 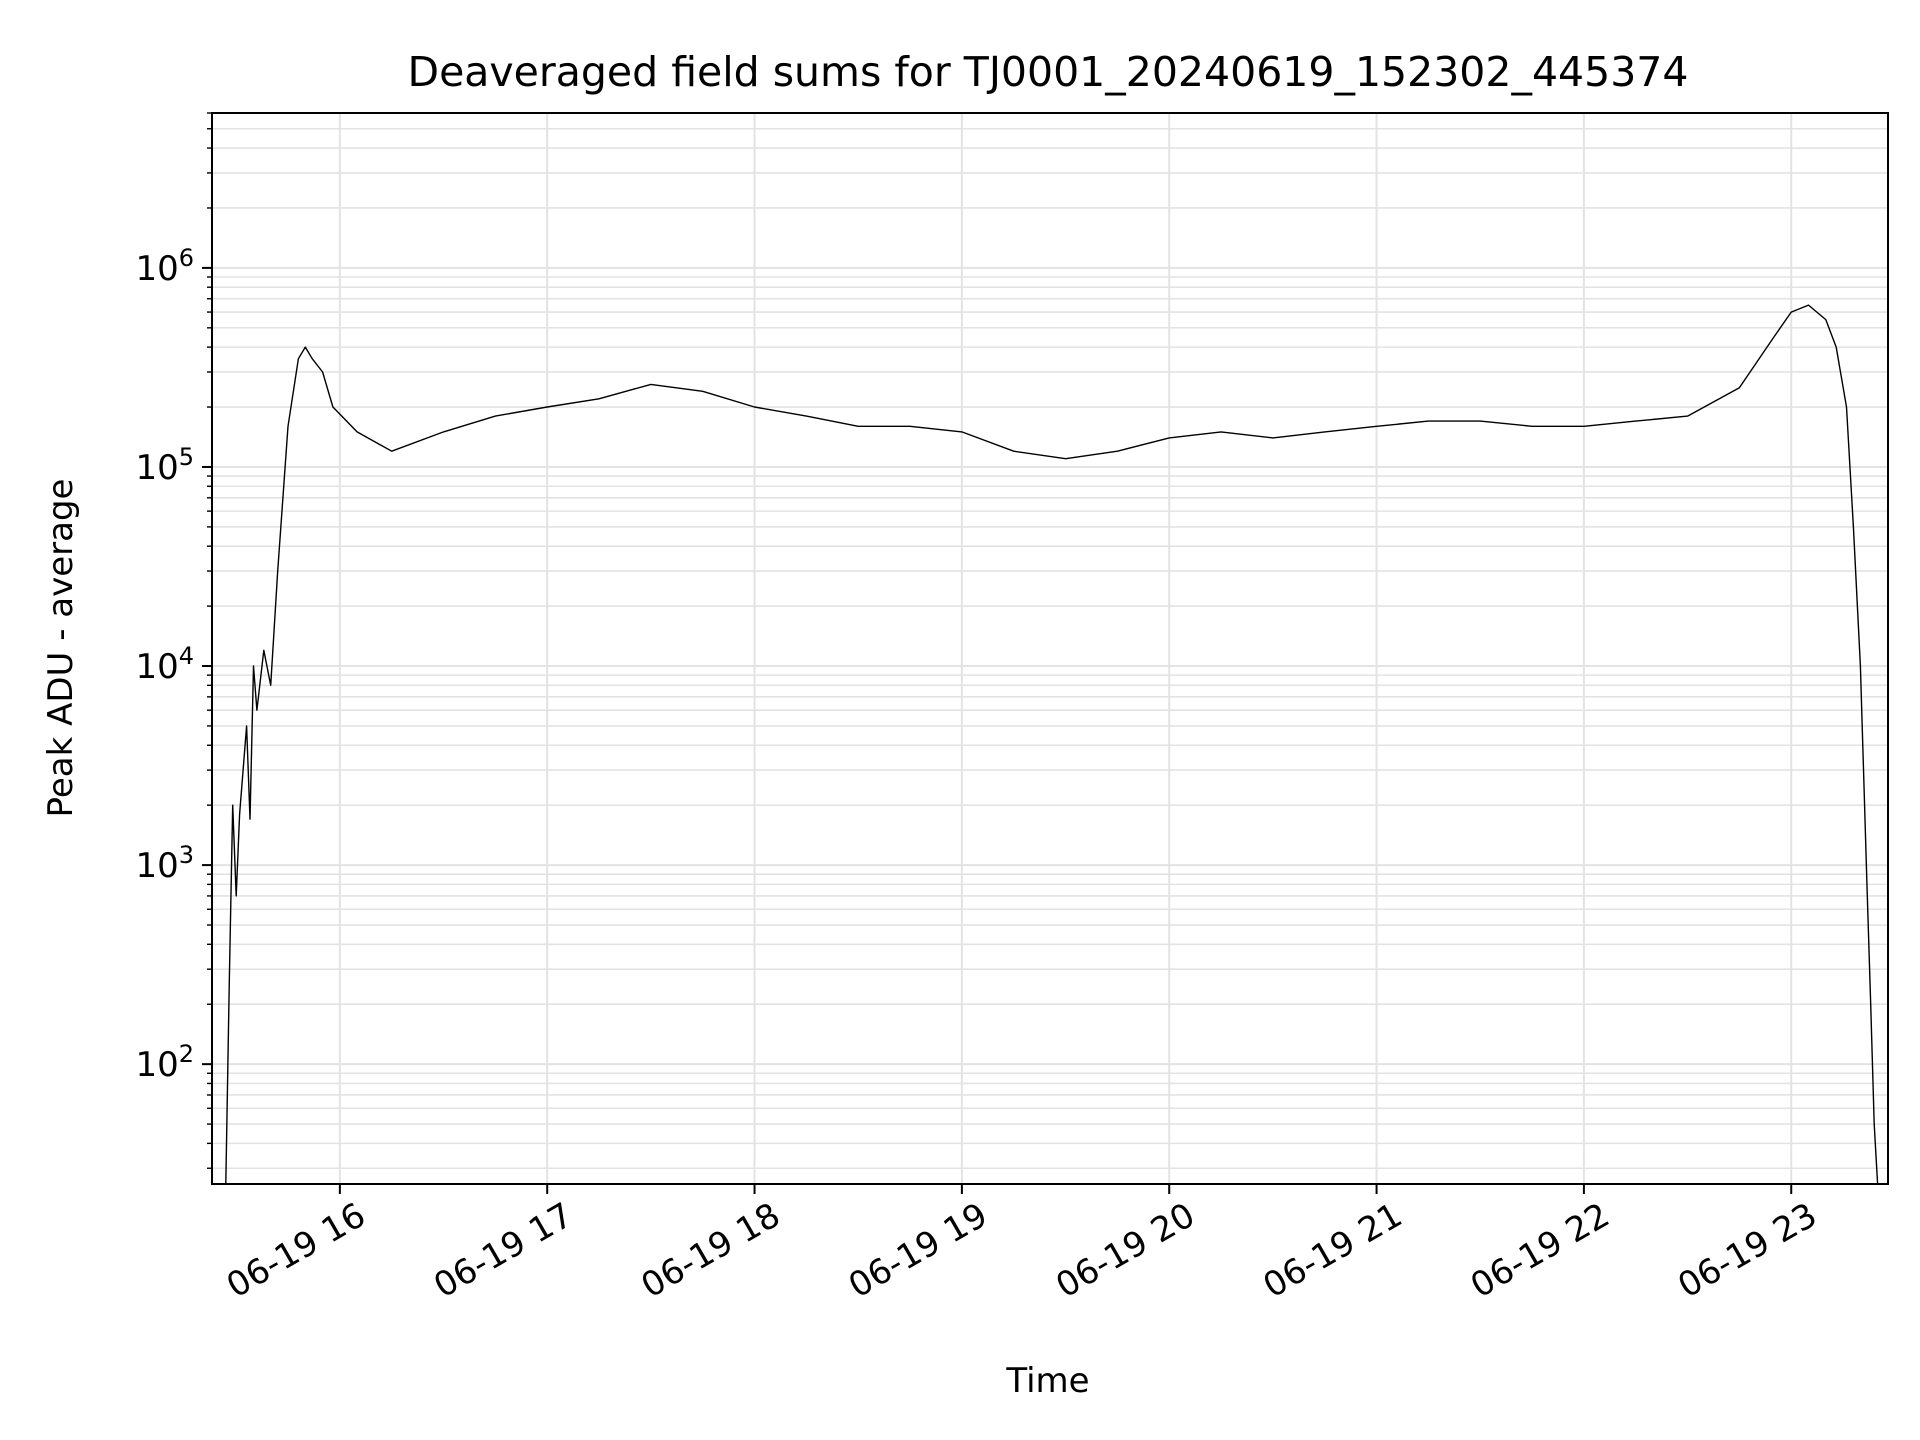 I want to click on x-tick-label: 06-19 22, so click(x=1540, y=1250).